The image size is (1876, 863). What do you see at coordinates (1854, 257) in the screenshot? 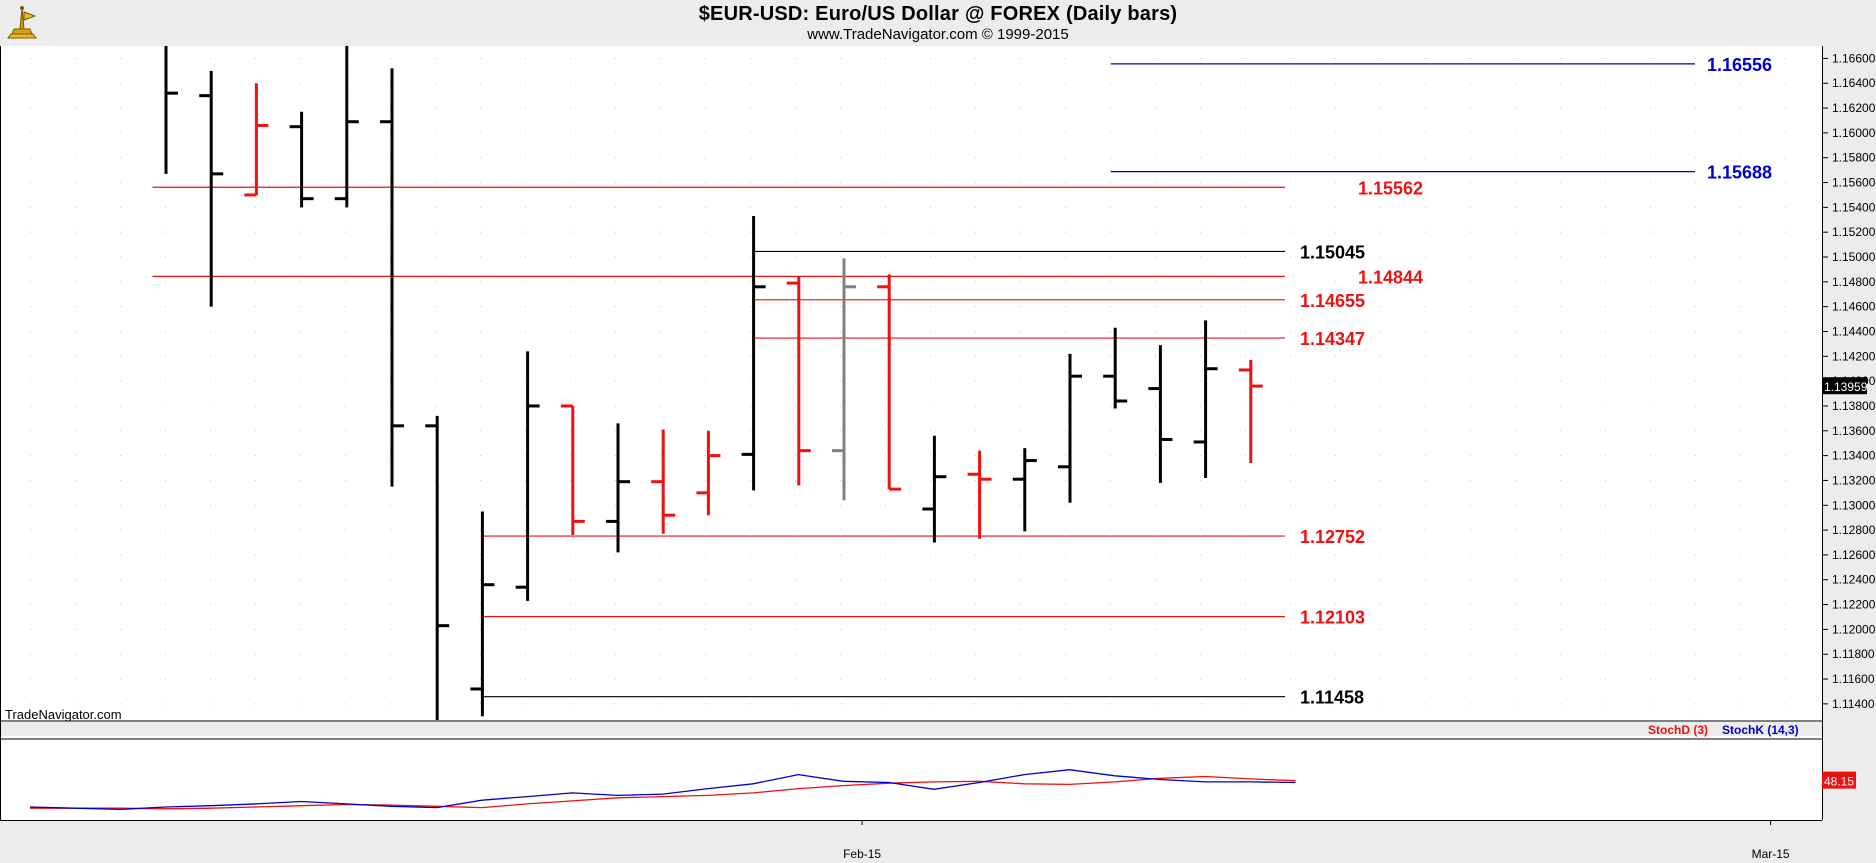
I see `price-tick-label: 1.15000` at bounding box center [1854, 257].